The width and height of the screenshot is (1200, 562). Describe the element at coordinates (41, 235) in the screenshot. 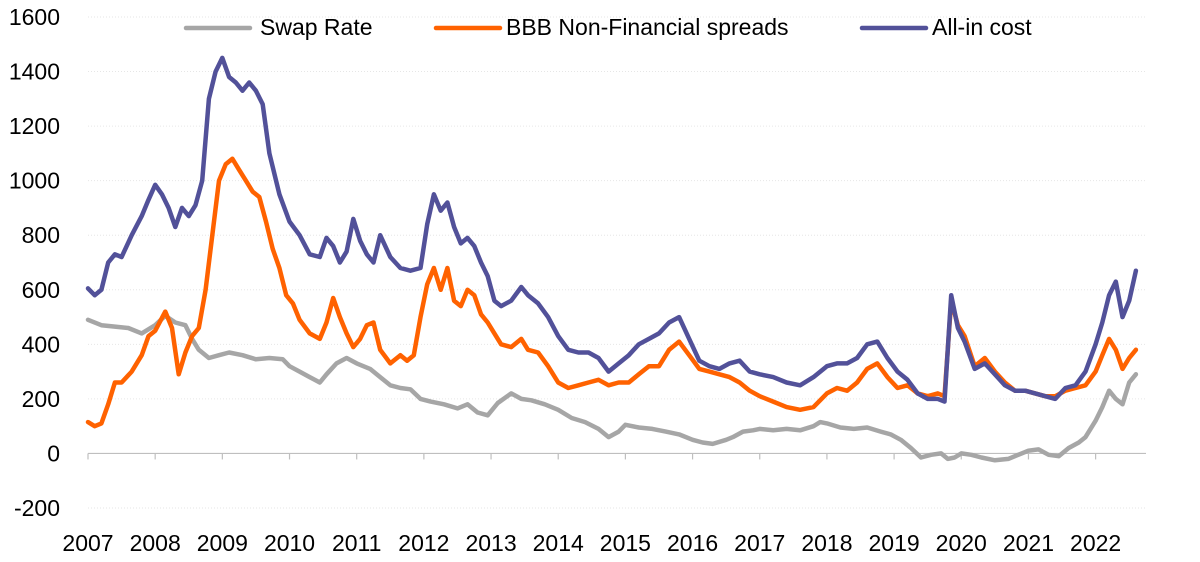

I see `y-tick-label: 800` at that location.